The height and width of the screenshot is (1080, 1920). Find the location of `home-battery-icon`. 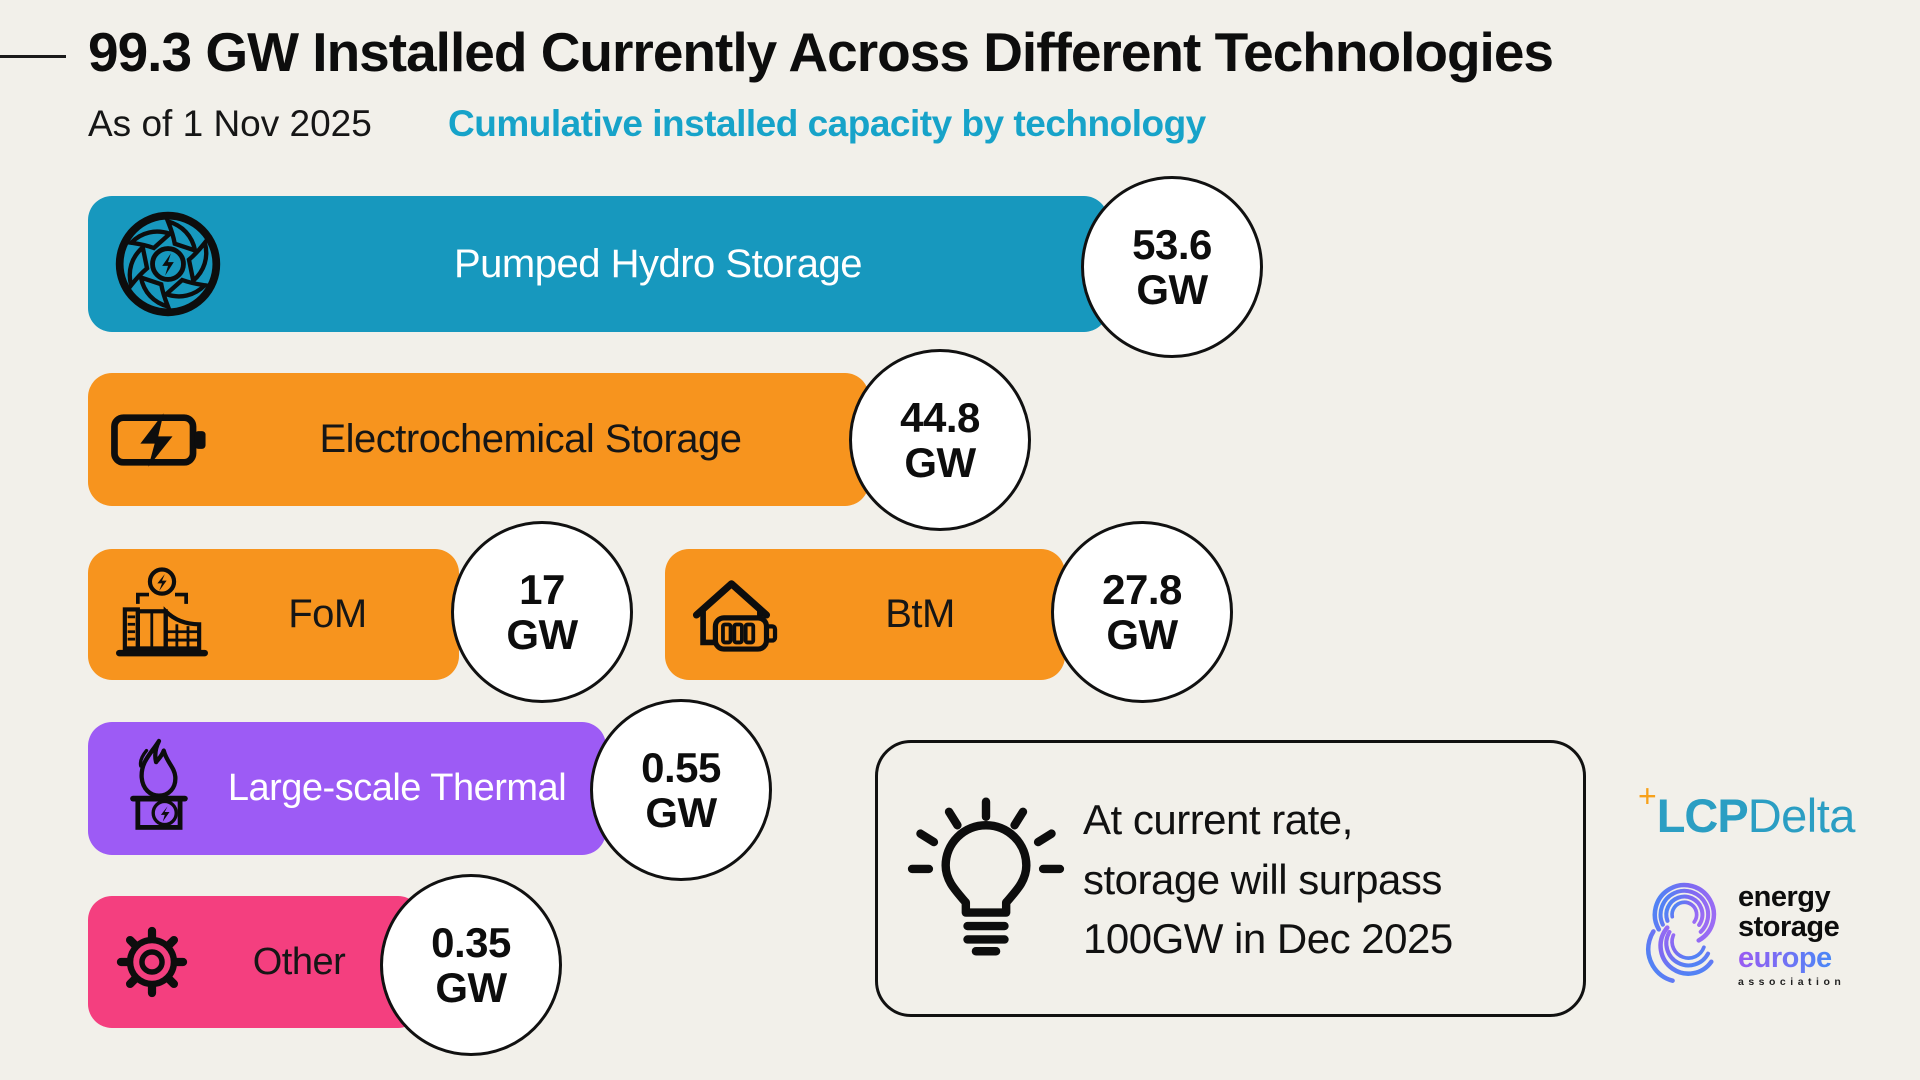

home-battery-icon is located at coordinates (740, 615).